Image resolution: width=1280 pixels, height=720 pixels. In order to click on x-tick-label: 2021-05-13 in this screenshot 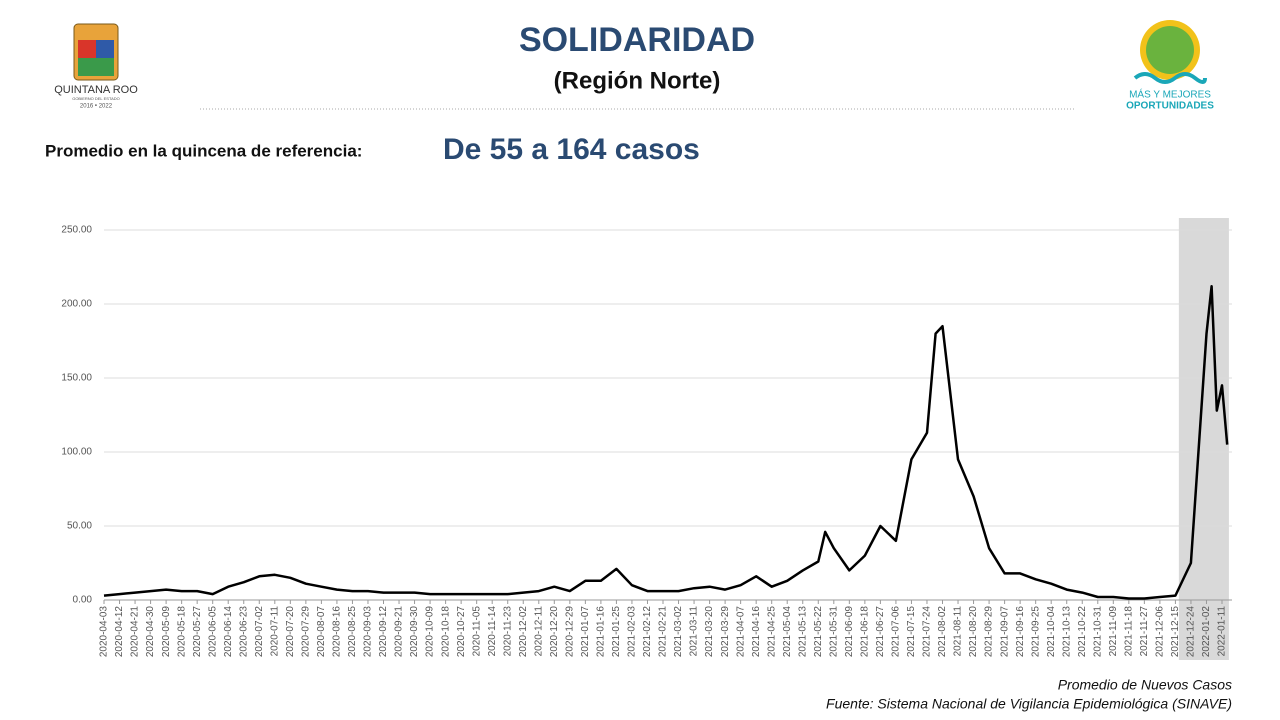, I will do `click(802, 632)`.